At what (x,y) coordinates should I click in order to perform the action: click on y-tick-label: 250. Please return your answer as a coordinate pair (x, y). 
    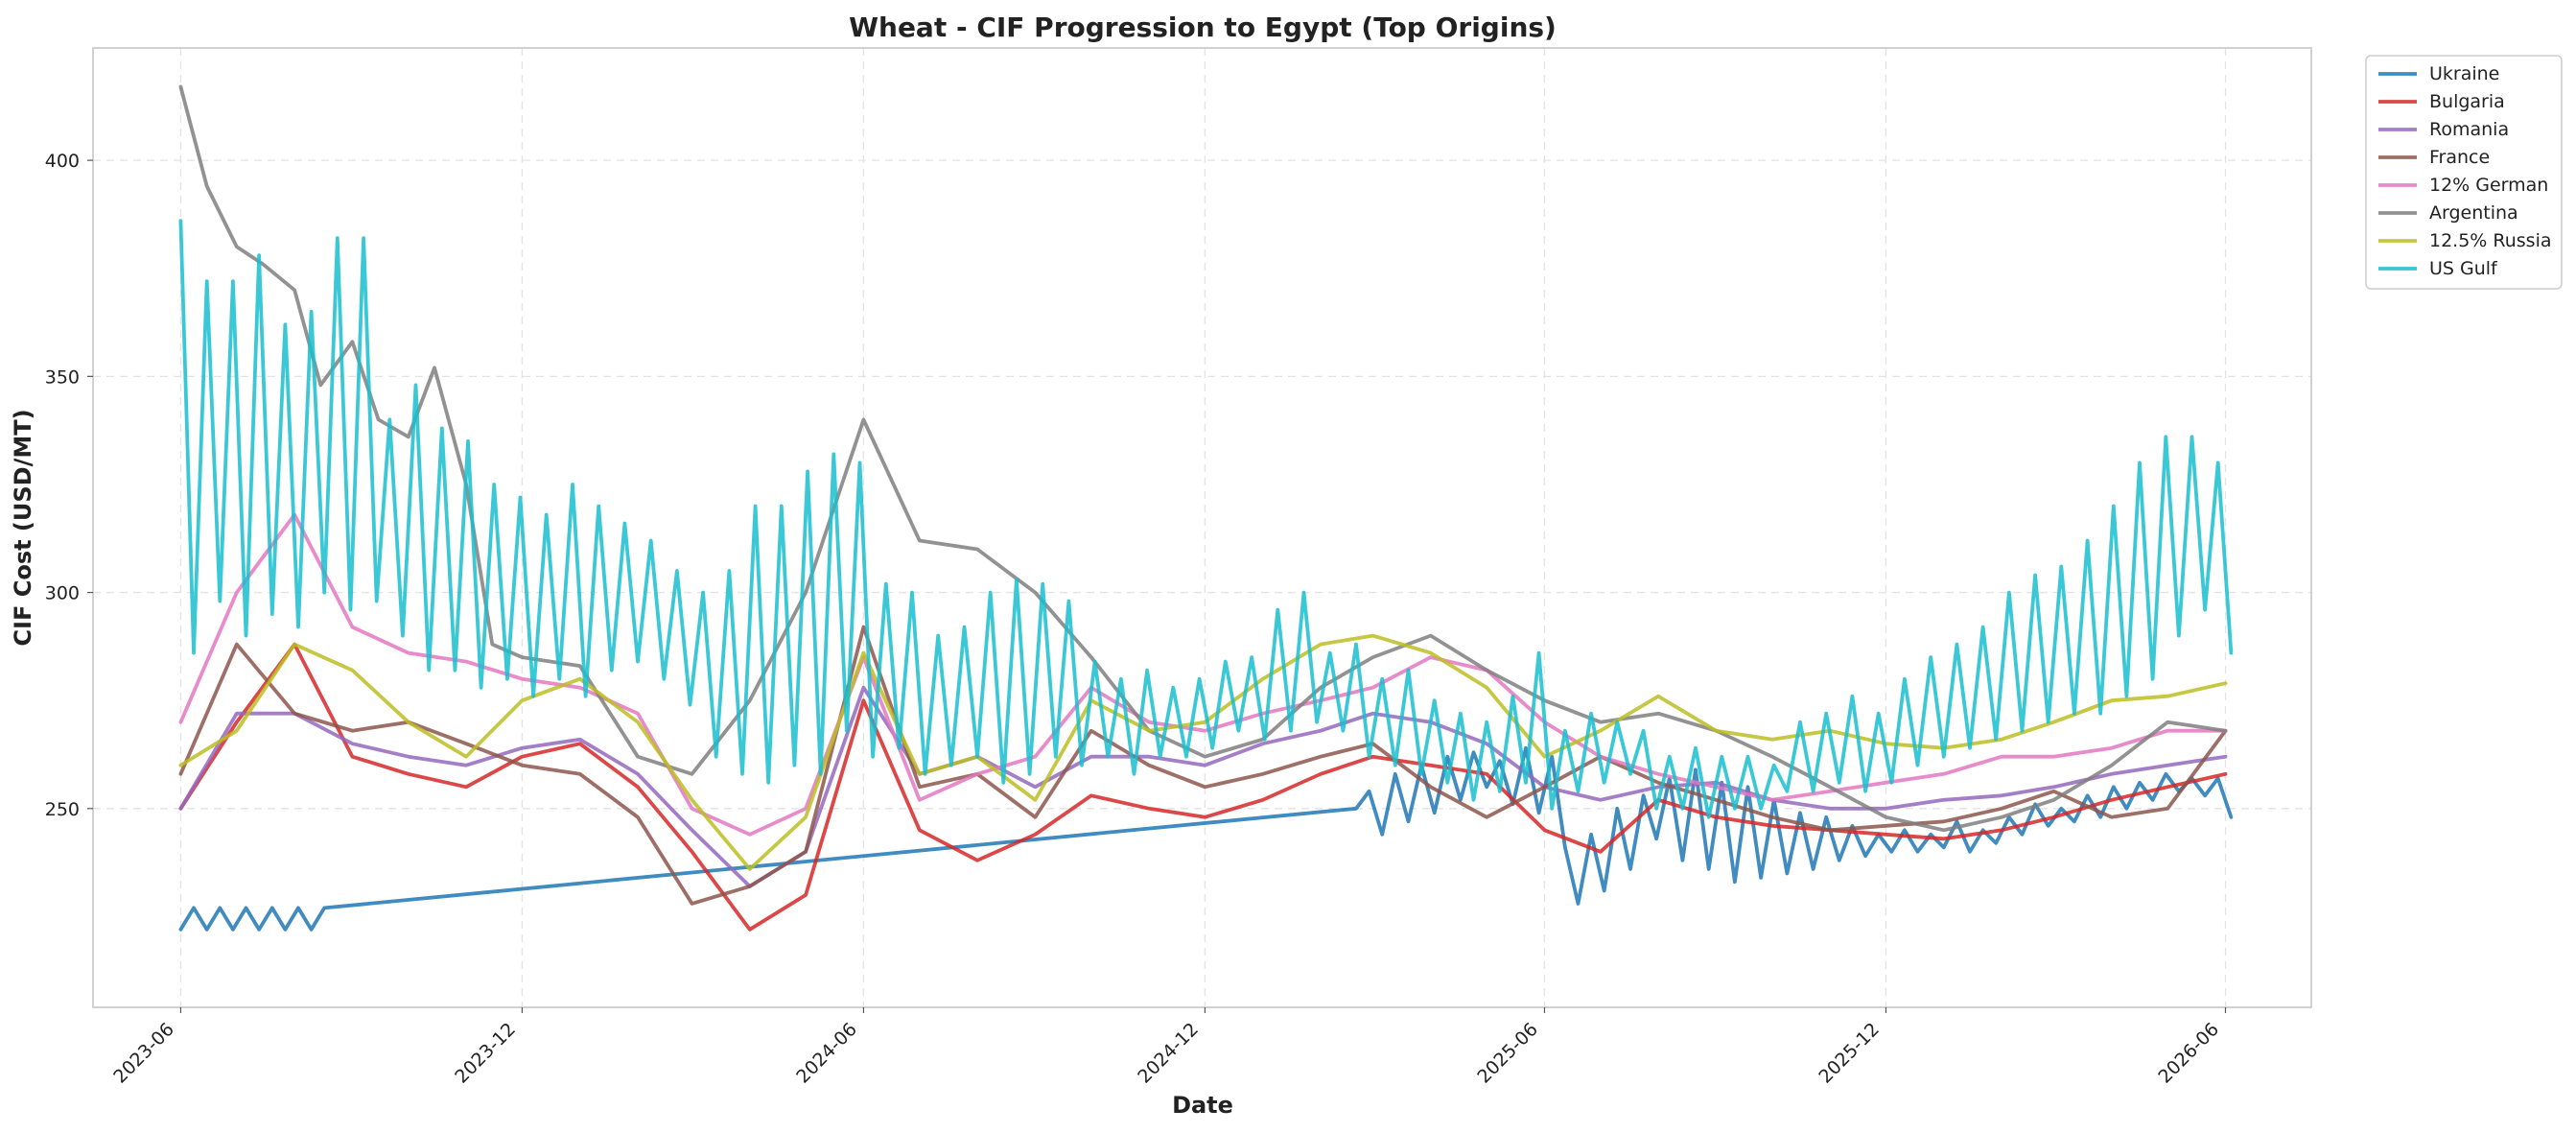
    Looking at the image, I should click on (62, 809).